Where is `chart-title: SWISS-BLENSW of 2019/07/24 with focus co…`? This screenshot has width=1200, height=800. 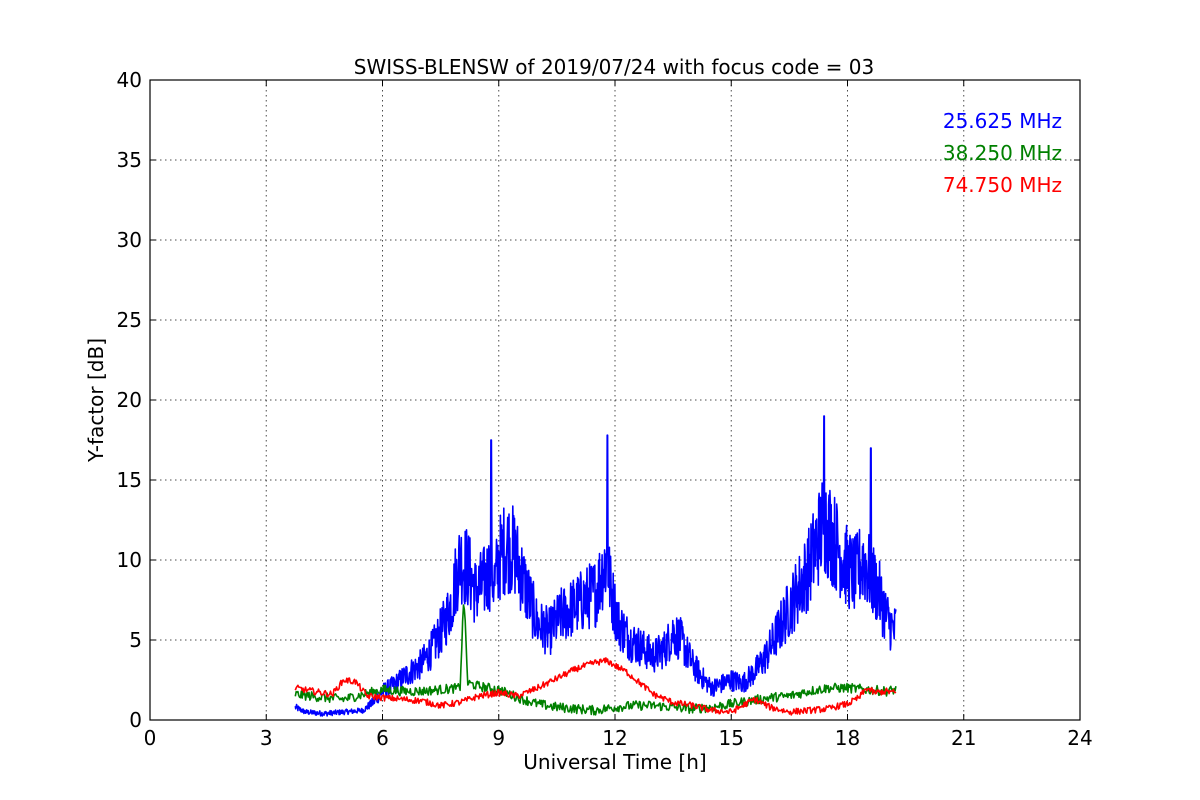 chart-title: SWISS-BLENSW of 2019/07/24 with focus co… is located at coordinates (614, 67).